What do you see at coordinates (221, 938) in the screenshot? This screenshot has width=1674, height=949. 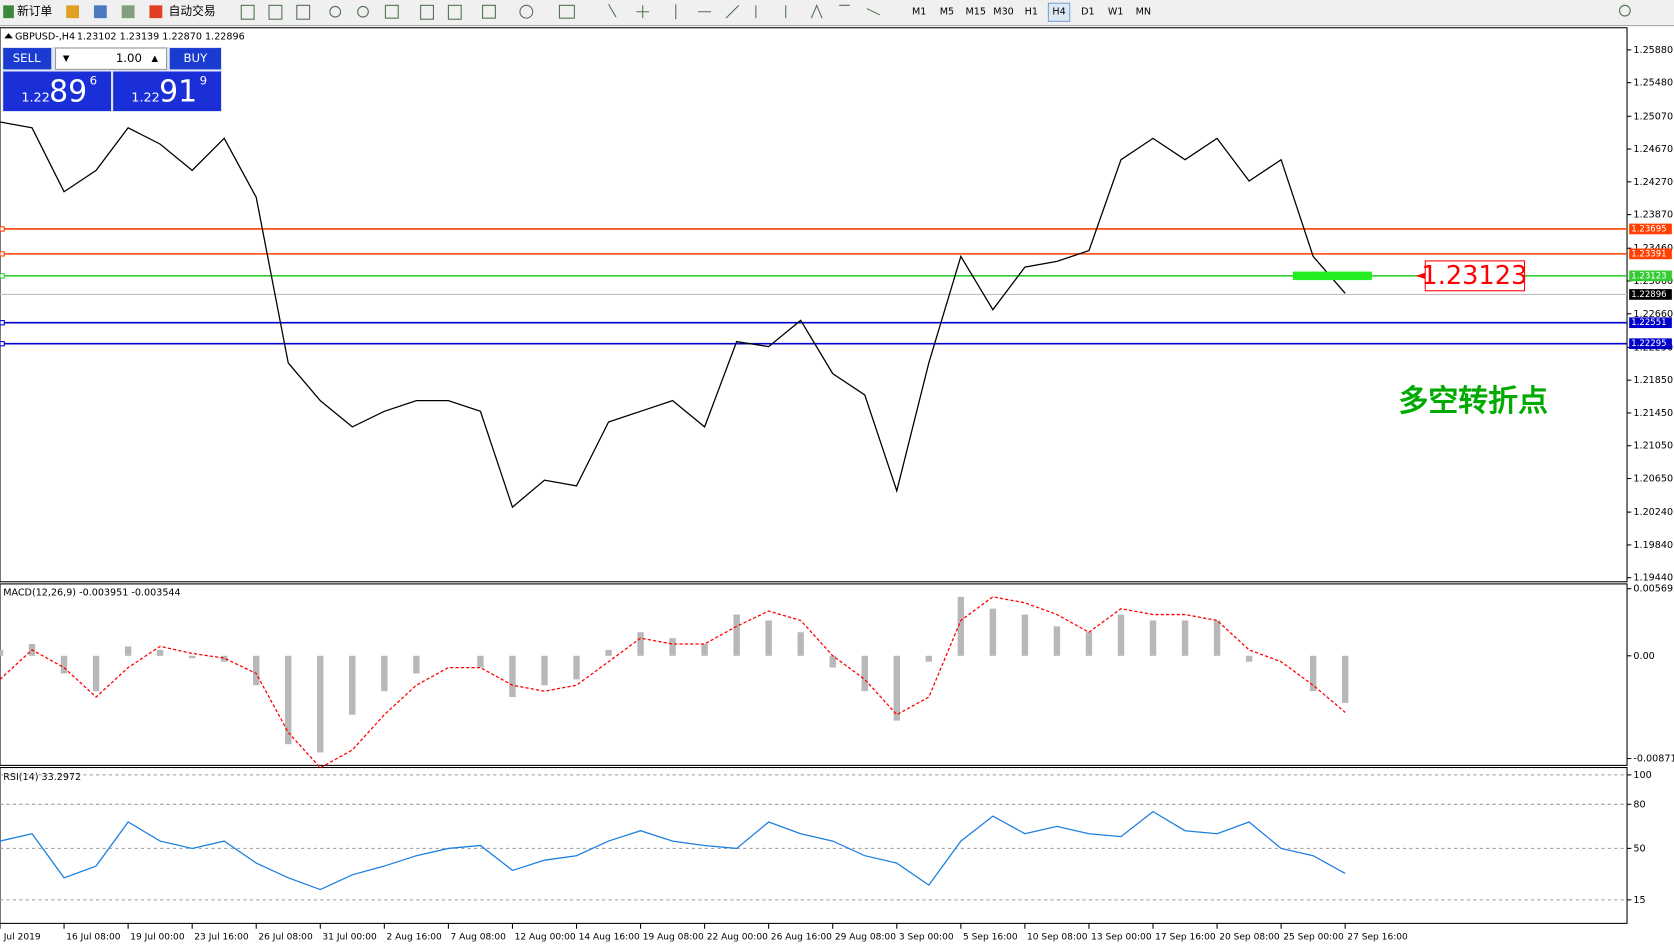 I see `x-tick-label: 23 Jul 16:00` at bounding box center [221, 938].